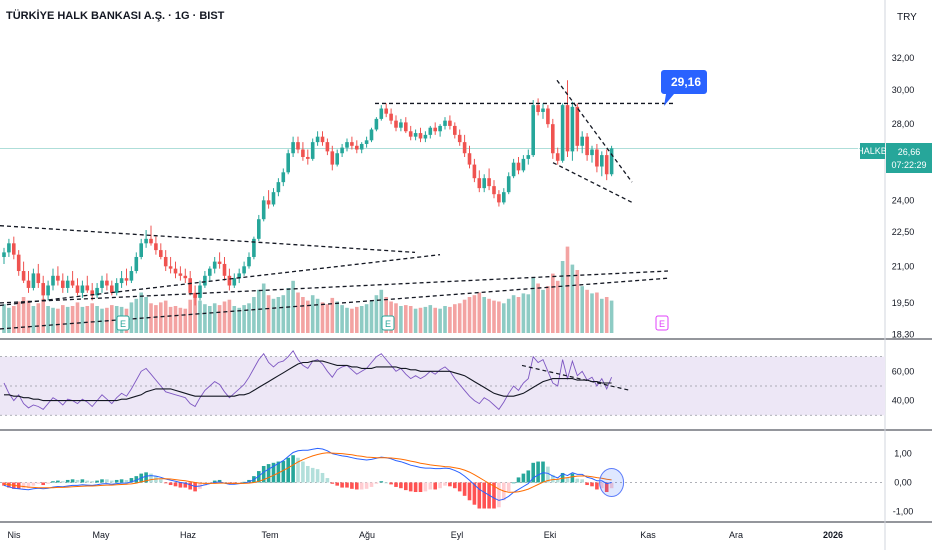  Describe the element at coordinates (684, 88) in the screenshot. I see `price-callout: 29,16` at that location.